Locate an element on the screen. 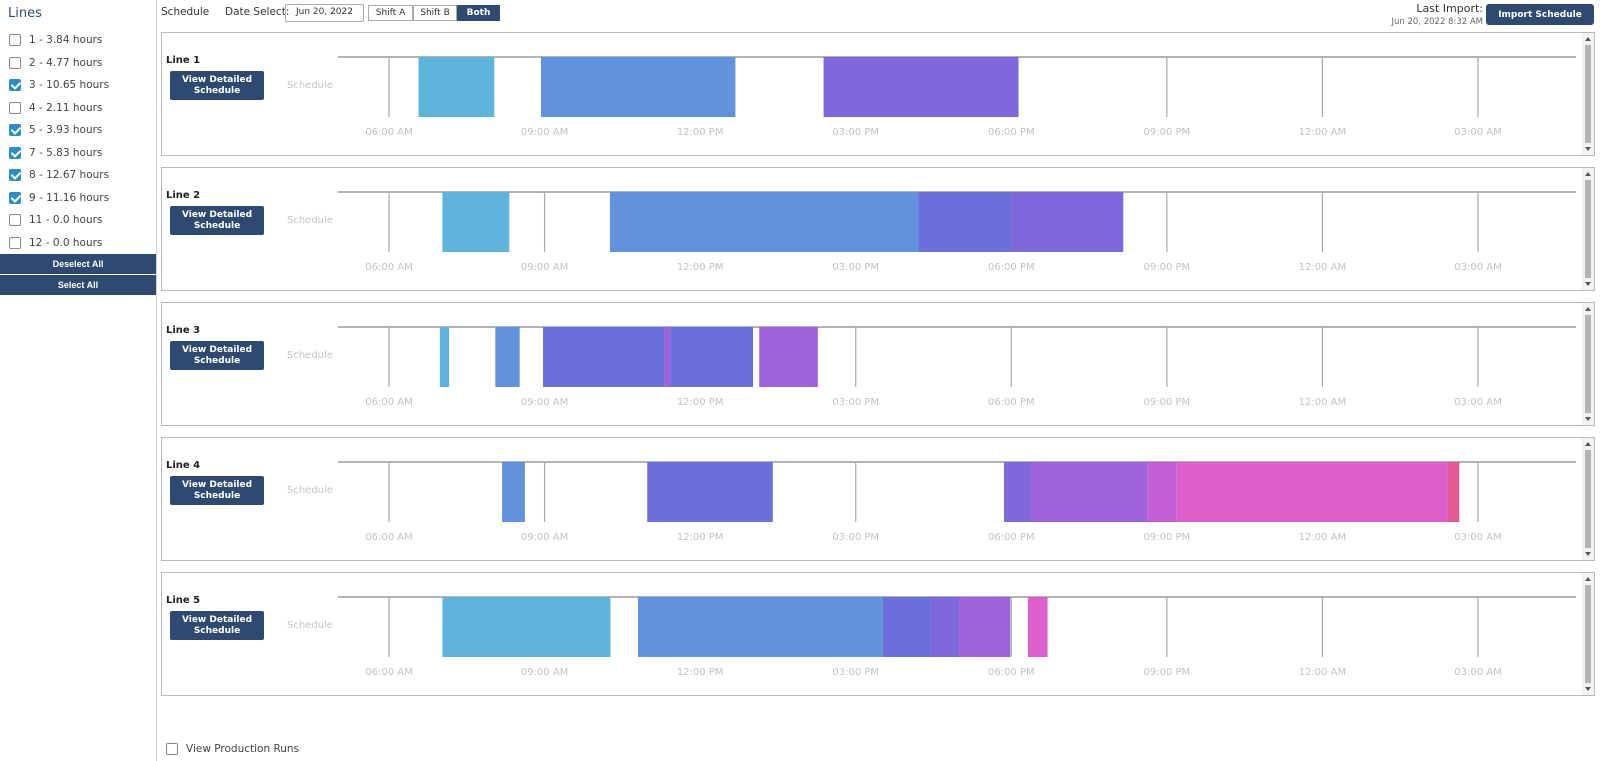  line-filter-item: 2 - 4.77 hours is located at coordinates (55, 63).